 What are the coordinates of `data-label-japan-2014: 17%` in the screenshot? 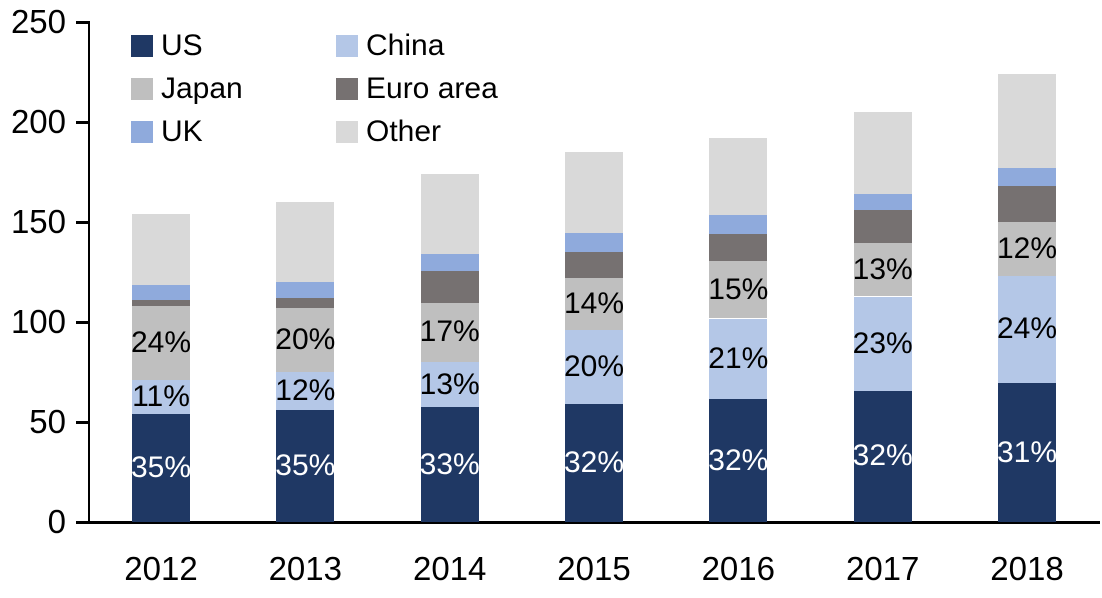 It's located at (449, 332).